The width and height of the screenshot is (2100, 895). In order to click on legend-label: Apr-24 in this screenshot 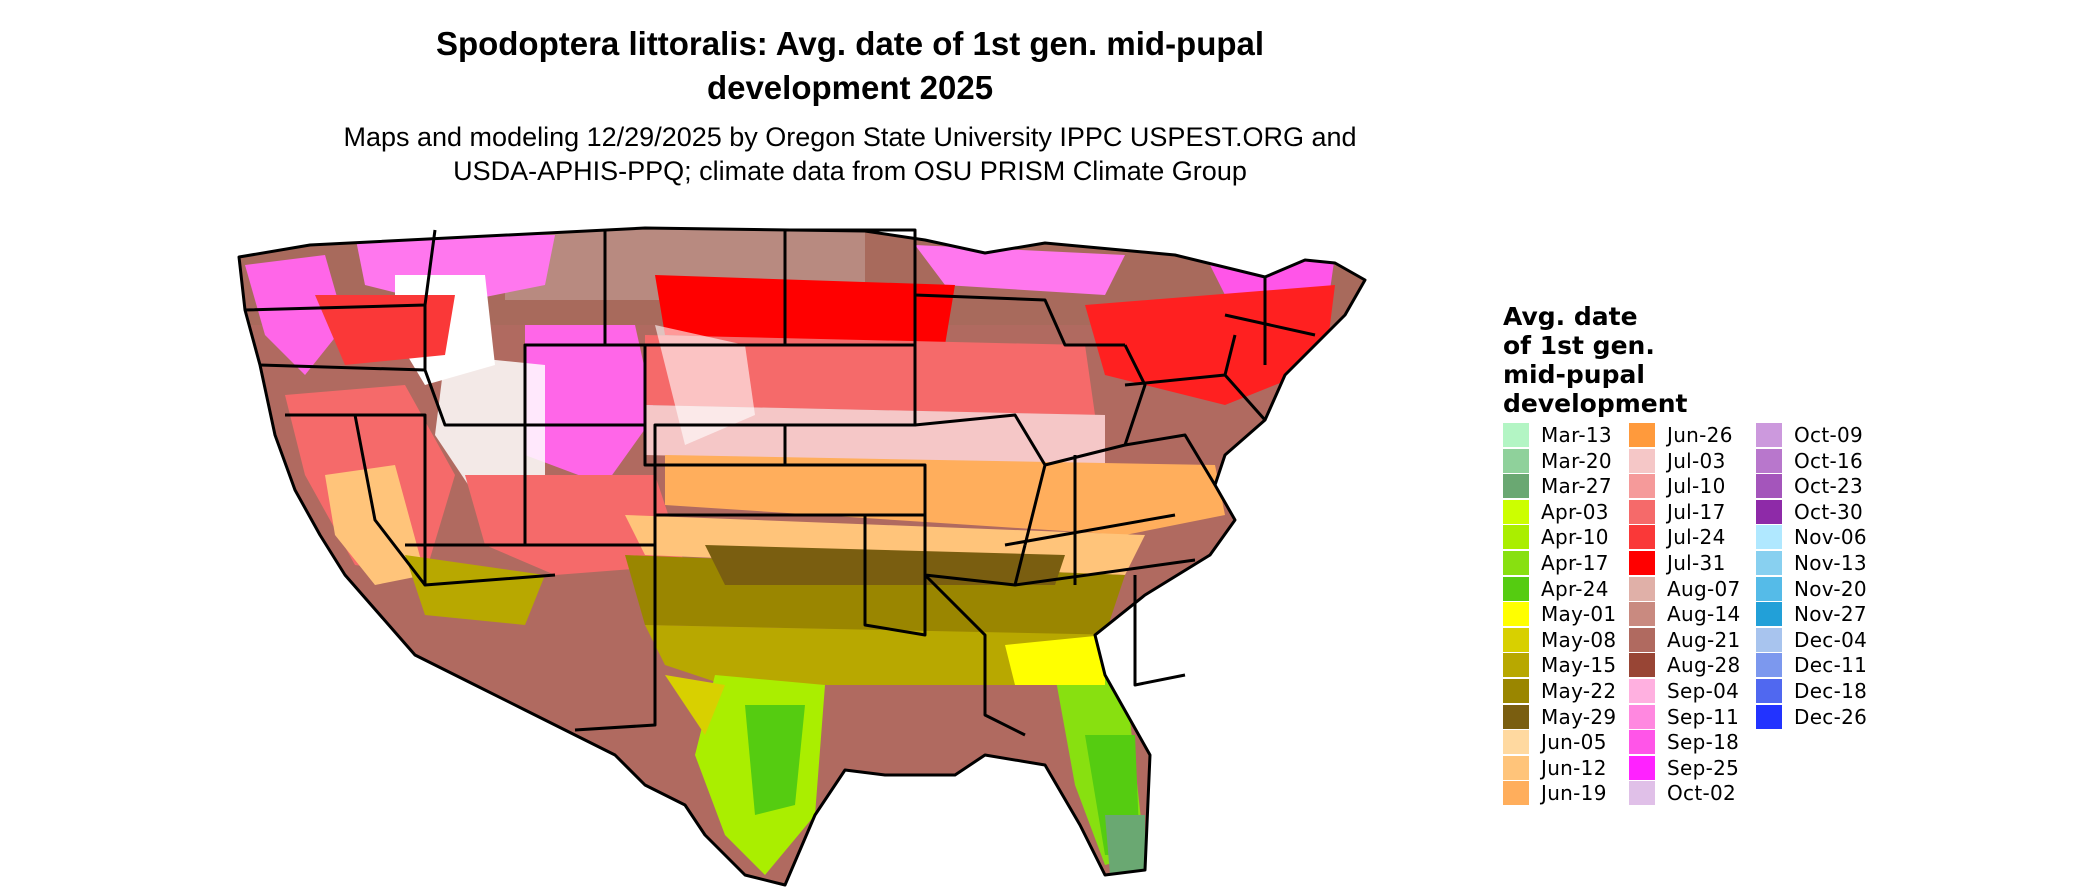, I will do `click(1575, 588)`.